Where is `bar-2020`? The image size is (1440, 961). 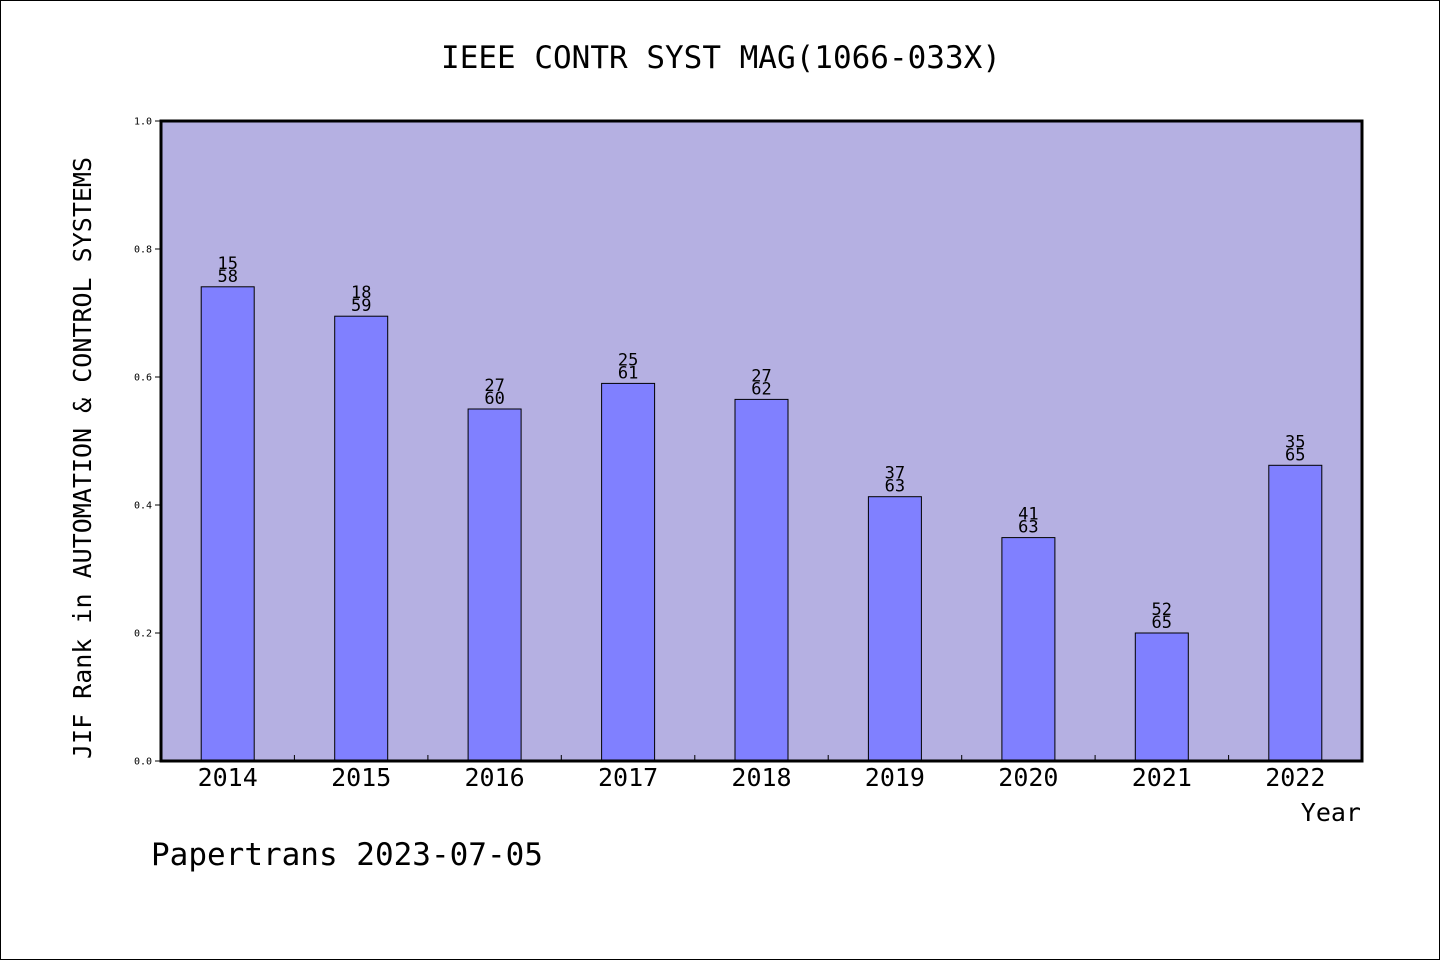 bar-2020 is located at coordinates (1028, 649).